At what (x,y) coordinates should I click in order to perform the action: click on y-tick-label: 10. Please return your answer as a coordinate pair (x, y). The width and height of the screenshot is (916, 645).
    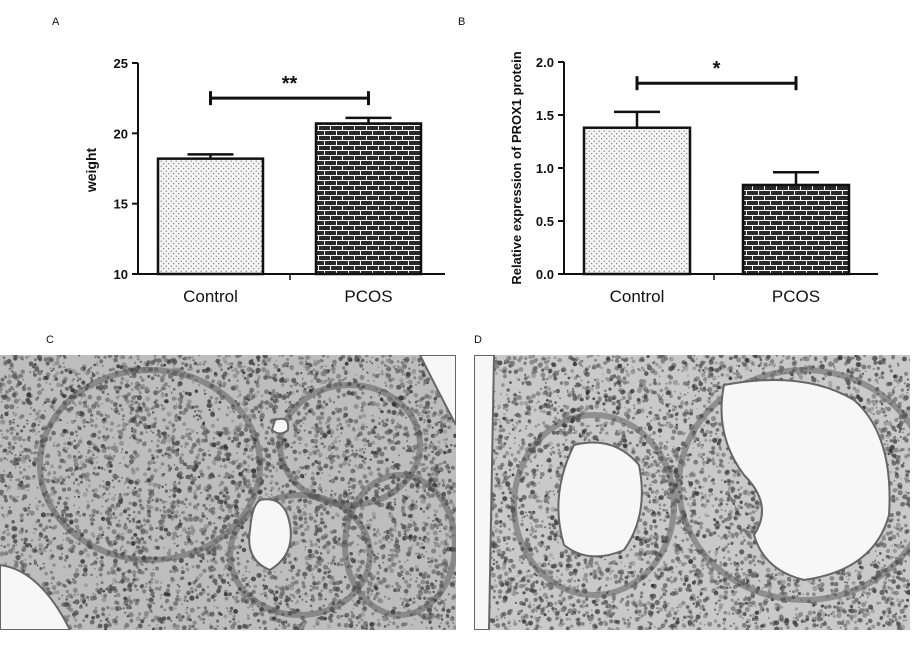
    Looking at the image, I should click on (121, 274).